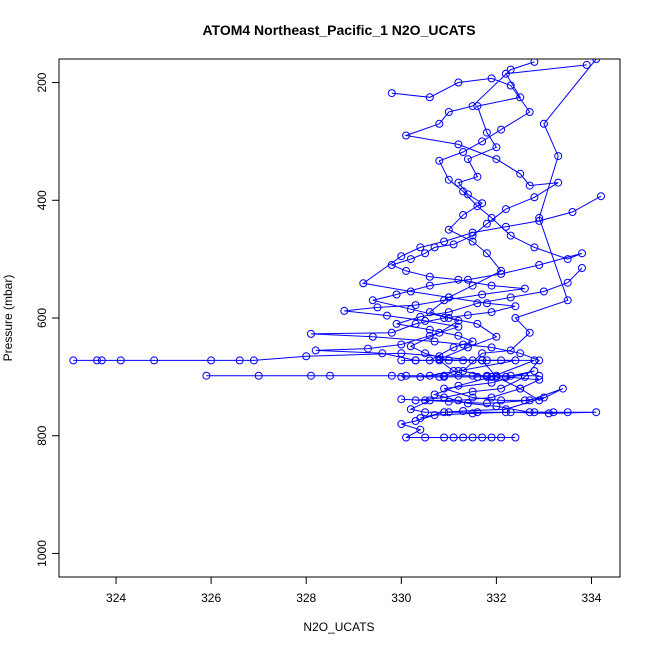  I want to click on y-axis: 200 400 600 800 1000, so click(47, 319).